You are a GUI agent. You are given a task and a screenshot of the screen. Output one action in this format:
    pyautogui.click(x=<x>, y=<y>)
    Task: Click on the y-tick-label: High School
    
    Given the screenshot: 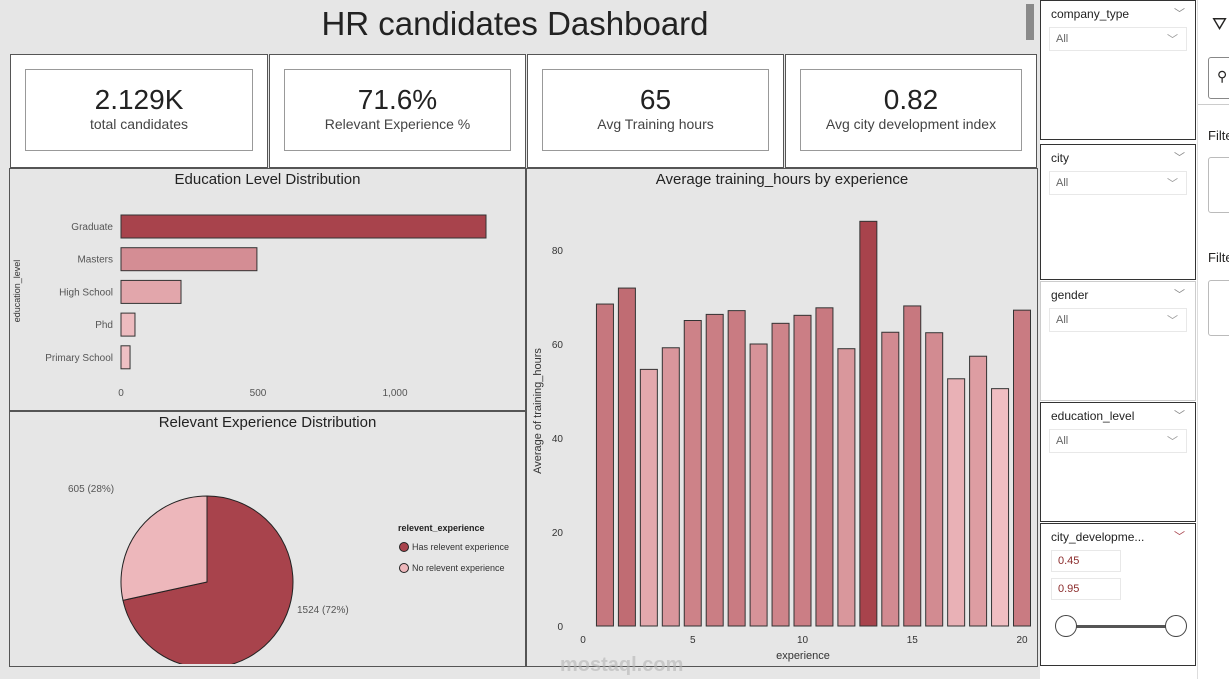 What is the action you would take?
    pyautogui.click(x=86, y=292)
    